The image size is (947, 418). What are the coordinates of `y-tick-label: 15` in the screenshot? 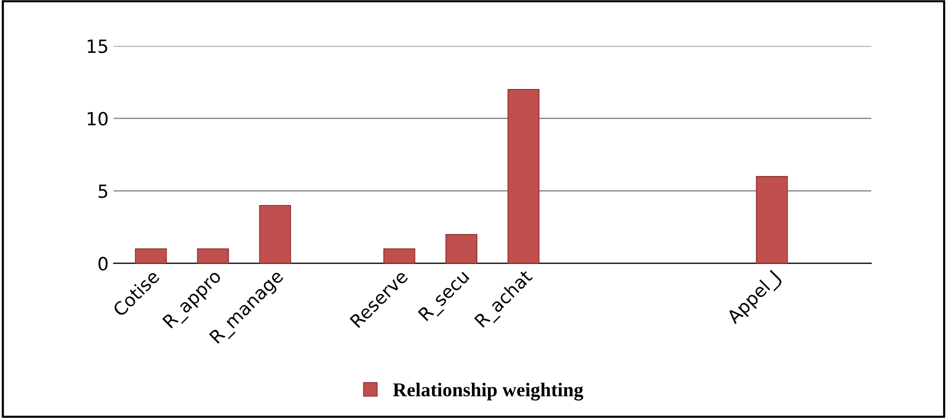 It's located at (98, 47).